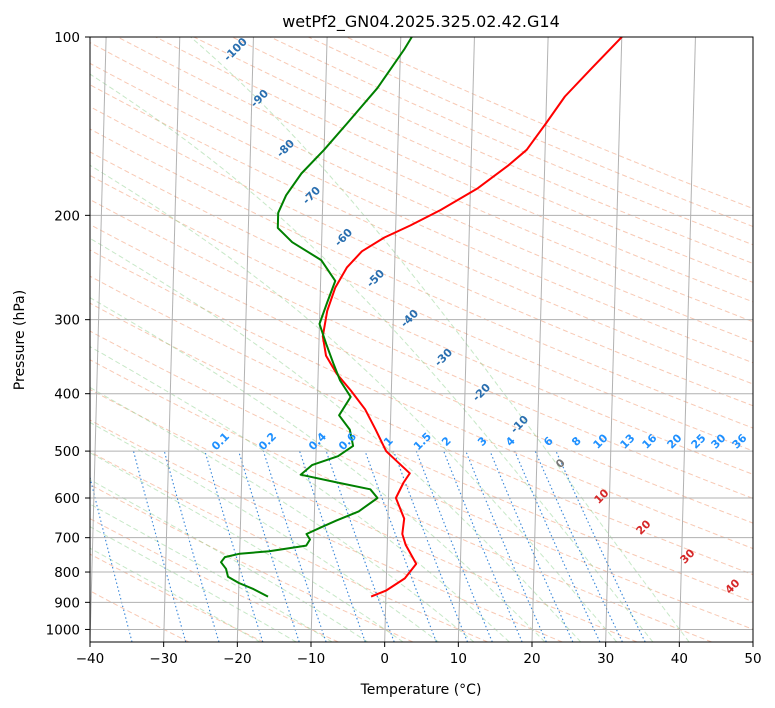 The height and width of the screenshot is (708, 775). I want to click on x-tick-label: −20, so click(237, 659).